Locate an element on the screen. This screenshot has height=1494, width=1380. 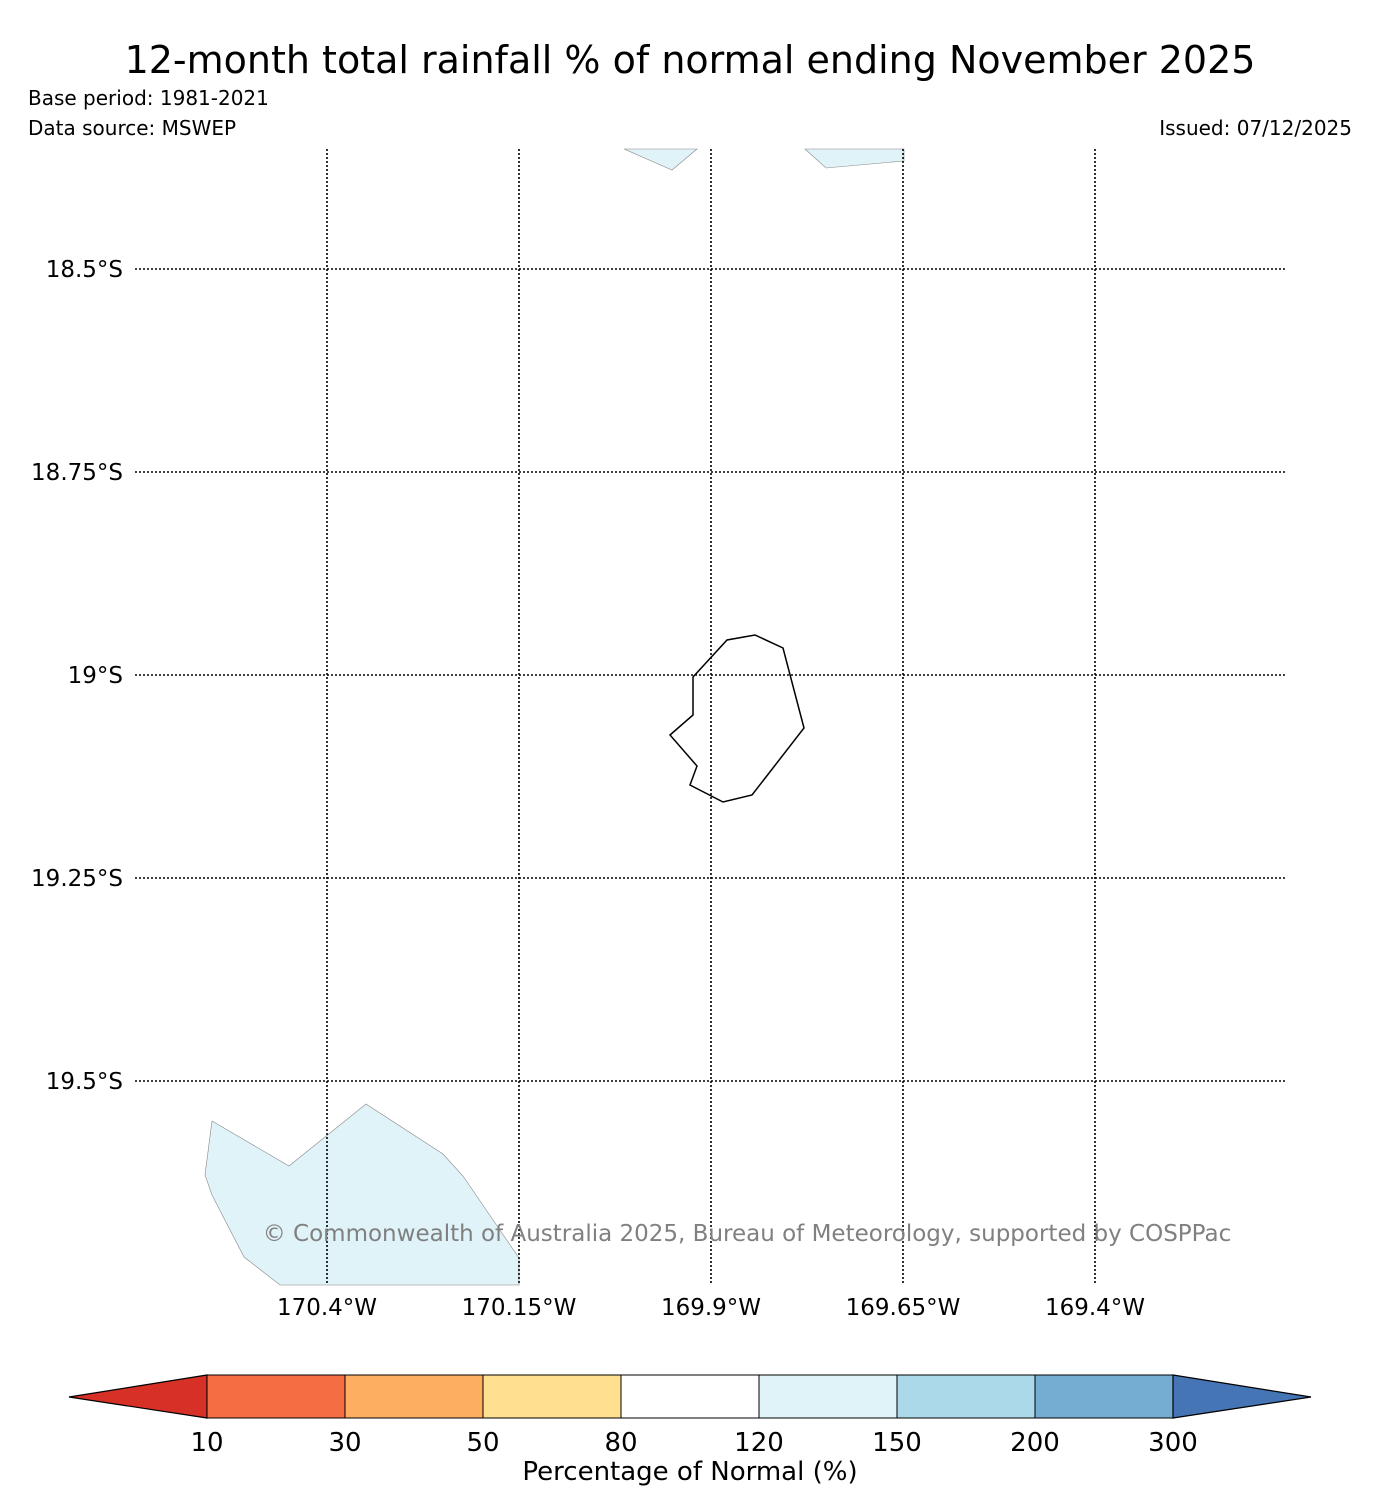
lat-label: 18.5°S is located at coordinates (84, 270).